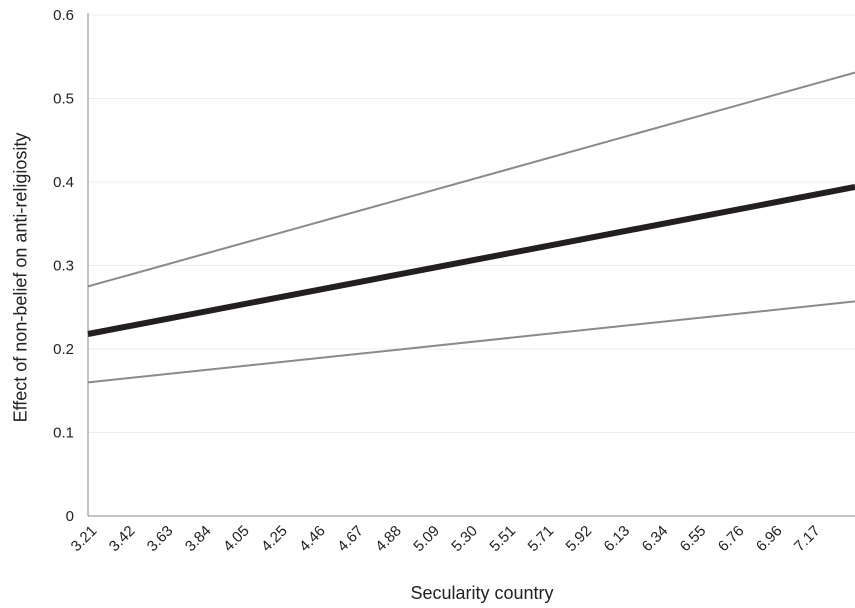 The width and height of the screenshot is (855, 608). I want to click on x-tick: 3.84, so click(198, 538).